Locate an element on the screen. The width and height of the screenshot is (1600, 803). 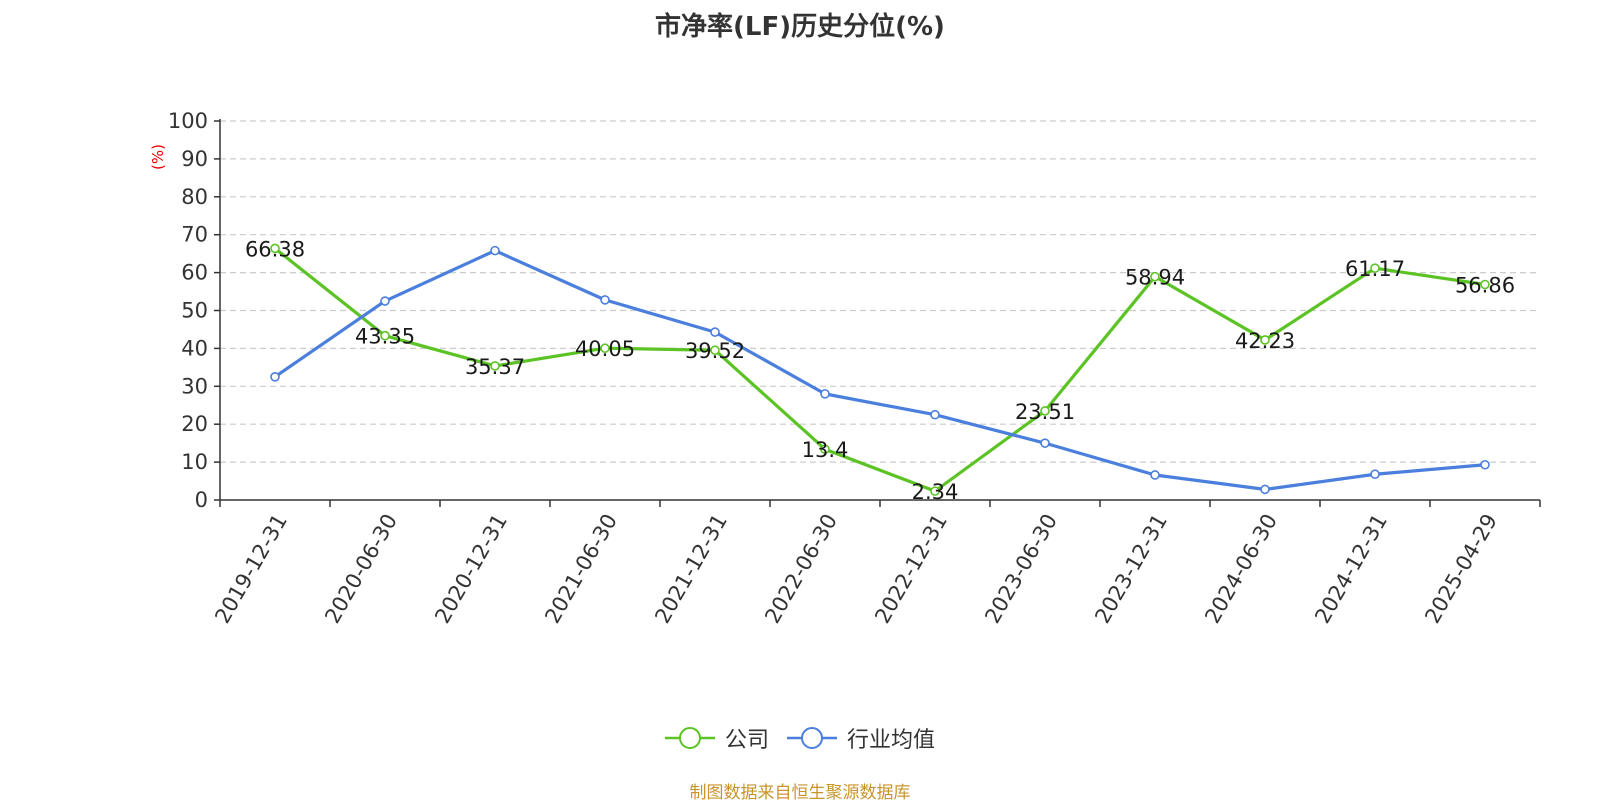
y-axis-label: (%) is located at coordinates (158, 157).